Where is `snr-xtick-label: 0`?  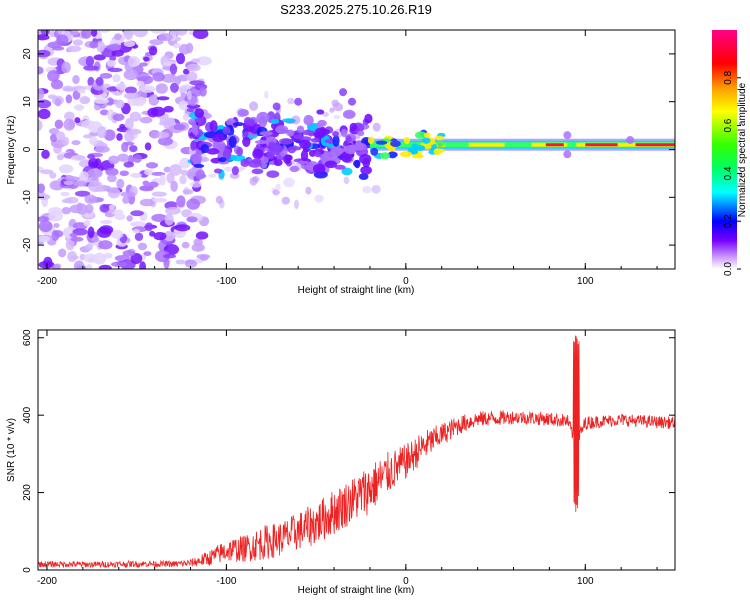
snr-xtick-label: 0 is located at coordinates (406, 581).